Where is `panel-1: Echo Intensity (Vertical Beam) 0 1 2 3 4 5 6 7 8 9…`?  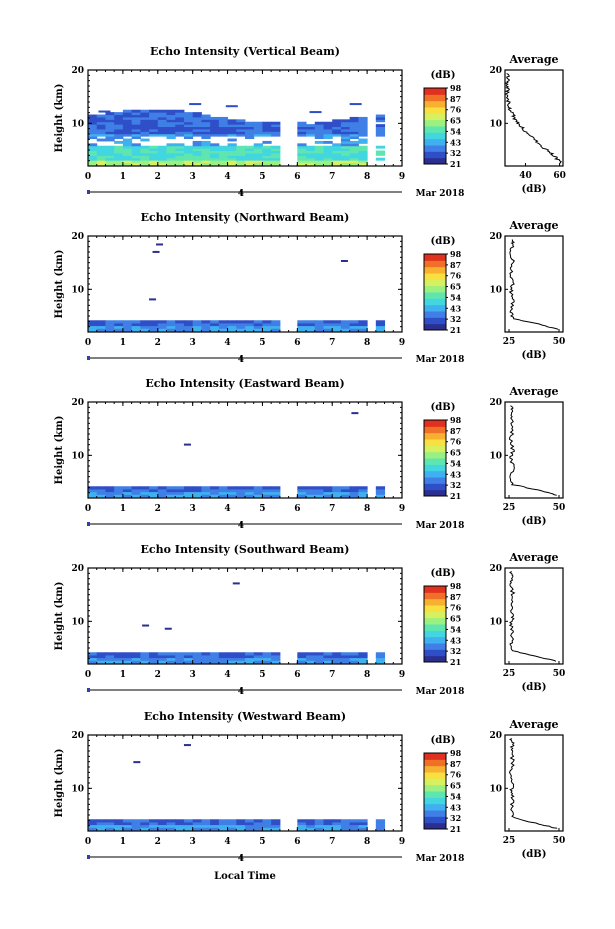
panel-1: Echo Intensity (Vertical Beam) 0 1 2 3 4 5 6 7 8 9… is located at coordinates (310, 122).